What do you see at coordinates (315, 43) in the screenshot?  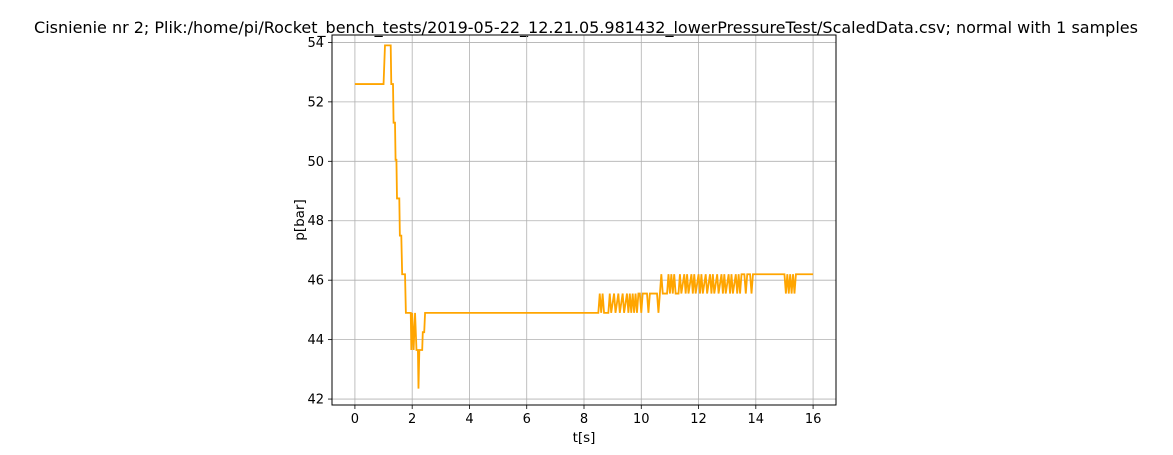 I see `y-tick-label: 54` at bounding box center [315, 43].